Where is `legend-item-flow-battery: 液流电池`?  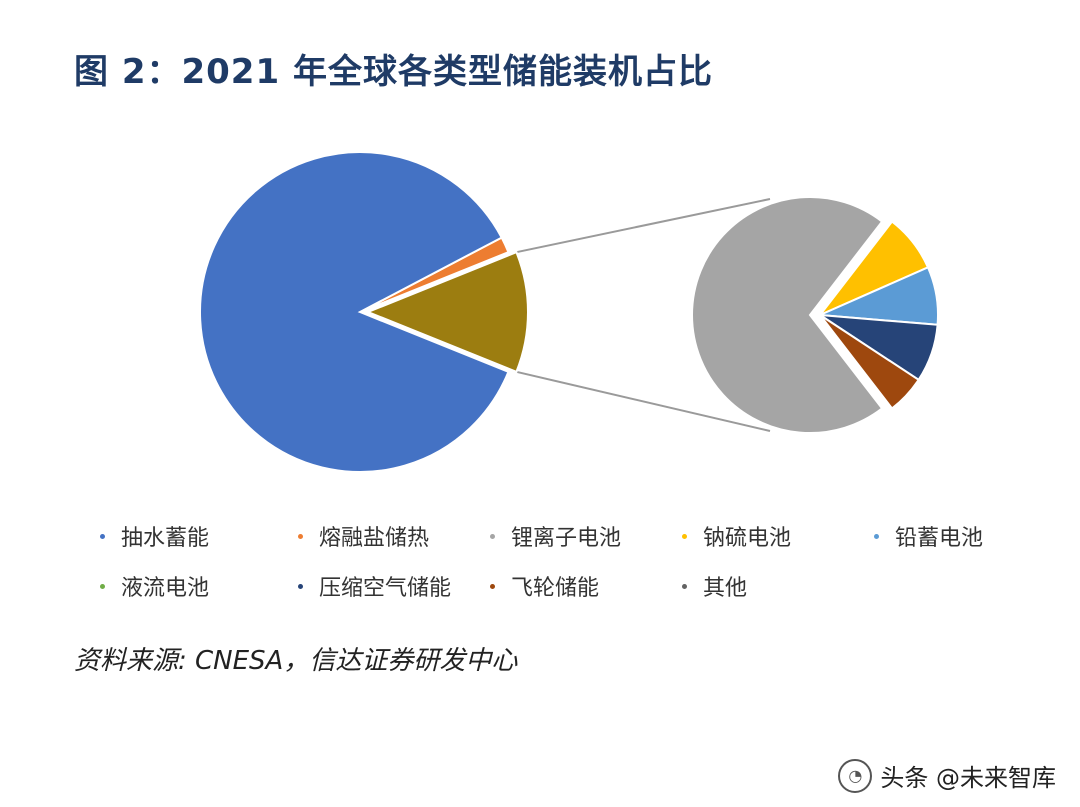 legend-item-flow-battery: 液流电池 is located at coordinates (154, 586).